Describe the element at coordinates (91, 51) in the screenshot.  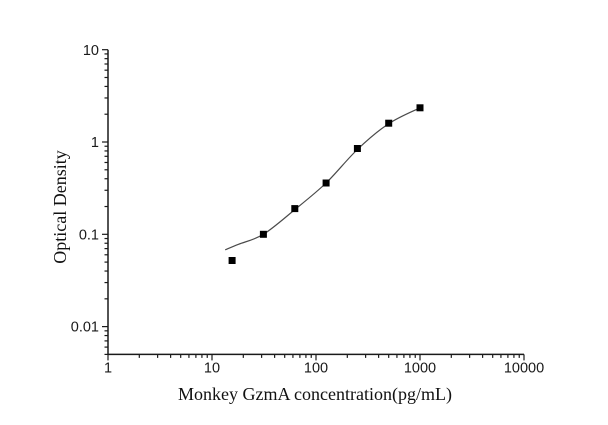
I see `y-tick-label: 10` at that location.